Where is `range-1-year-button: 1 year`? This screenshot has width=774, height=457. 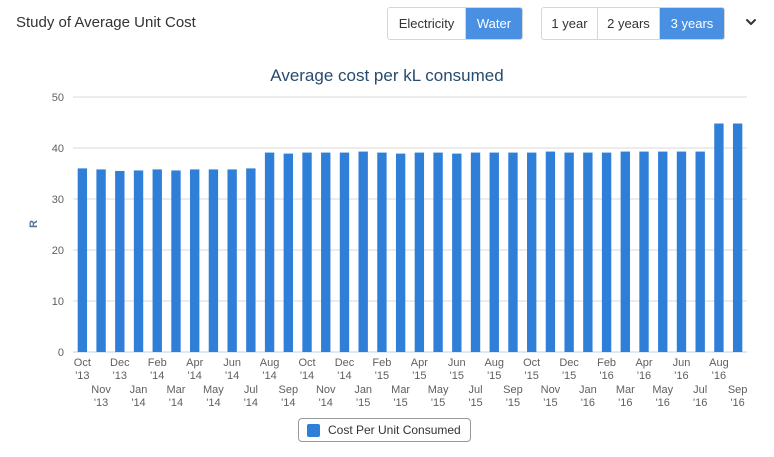
range-1-year-button: 1 year is located at coordinates (570, 23).